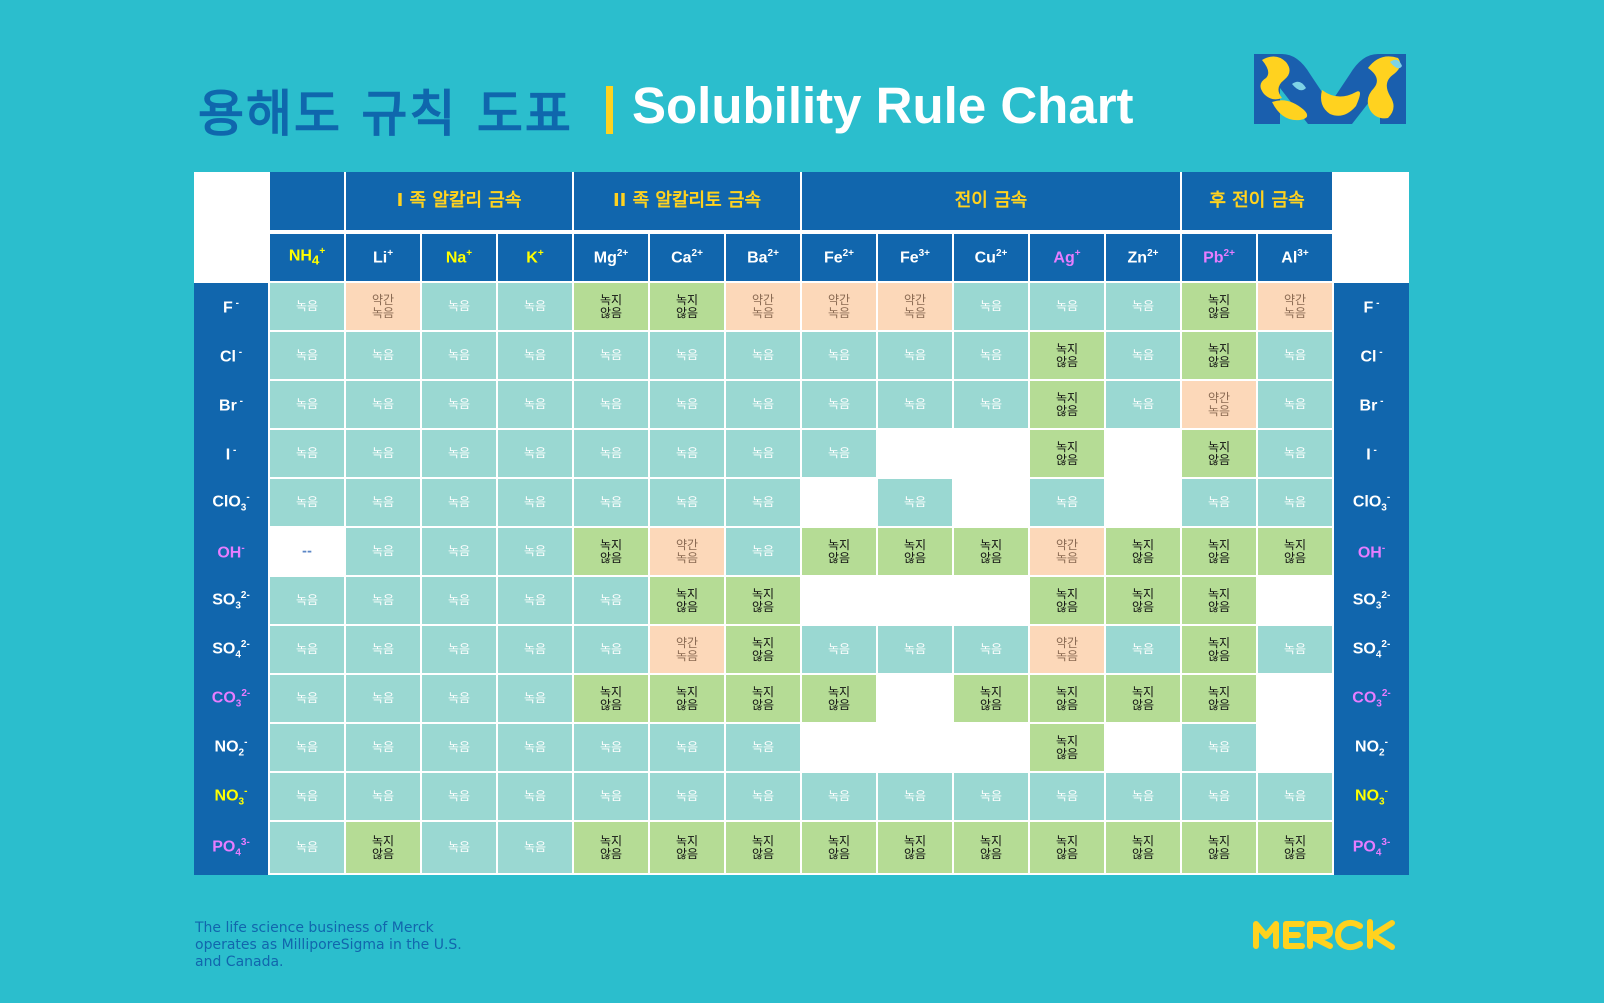 The image size is (1604, 1003). What do you see at coordinates (1372, 650) in the screenshot?
I see `ion-label: SO42-` at bounding box center [1372, 650].